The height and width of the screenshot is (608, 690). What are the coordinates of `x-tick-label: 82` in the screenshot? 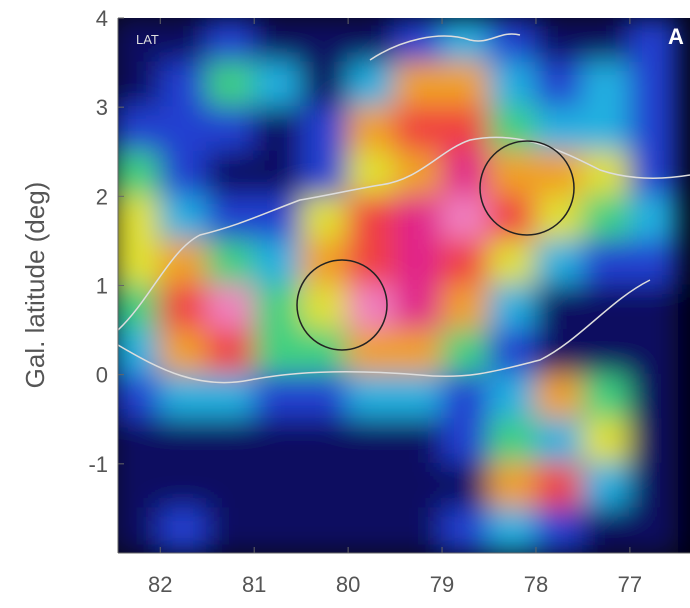 It's located at (160, 584).